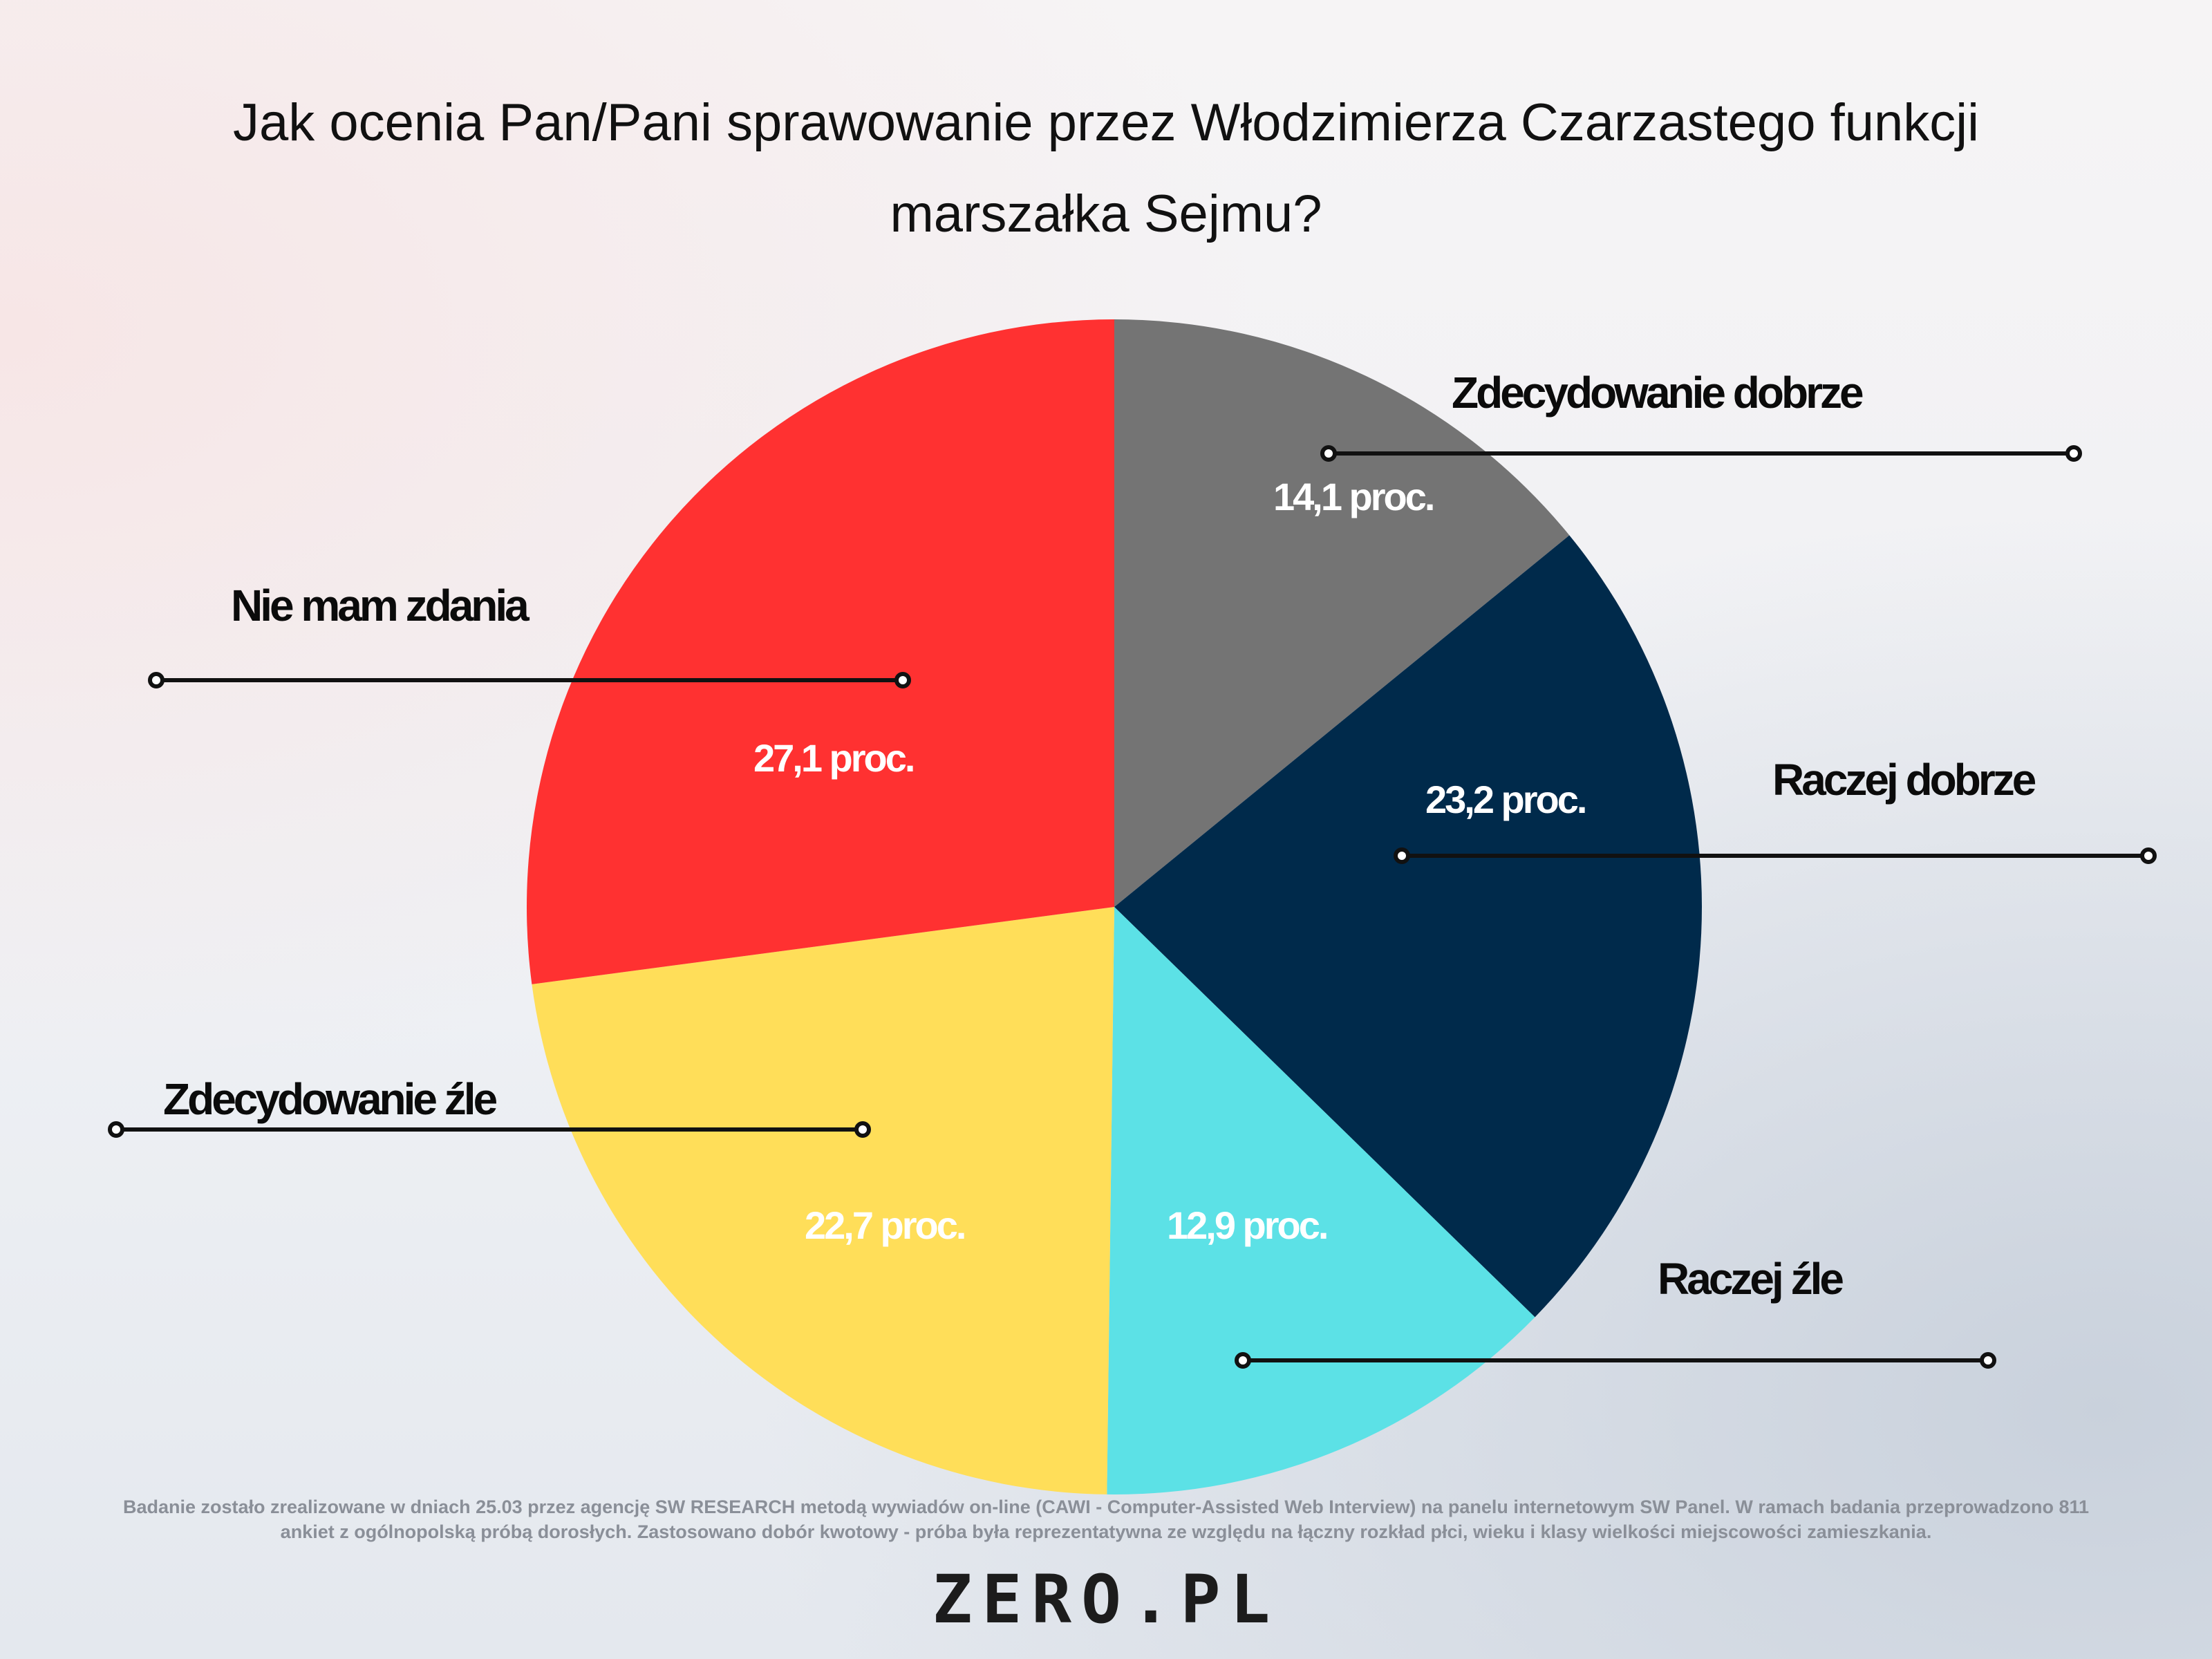 The height and width of the screenshot is (1659, 2212). What do you see at coordinates (1615, 1360) in the screenshot?
I see `callout-raczej-zle` at bounding box center [1615, 1360].